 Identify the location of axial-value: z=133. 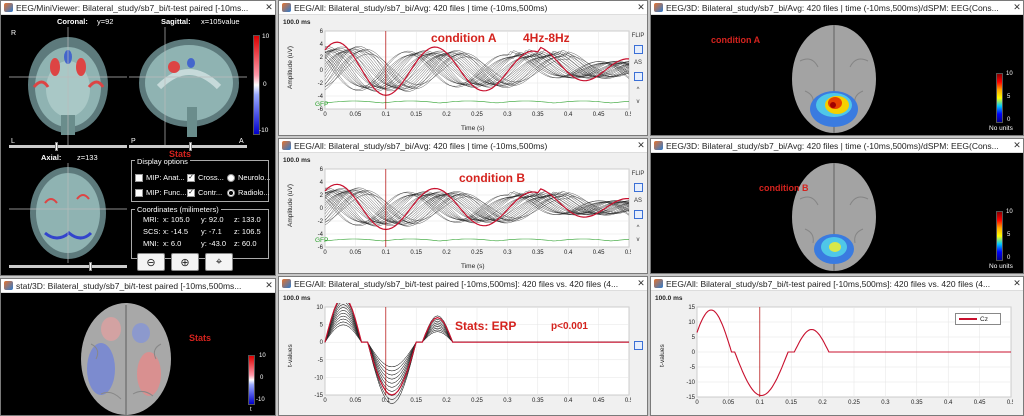
(87, 157).